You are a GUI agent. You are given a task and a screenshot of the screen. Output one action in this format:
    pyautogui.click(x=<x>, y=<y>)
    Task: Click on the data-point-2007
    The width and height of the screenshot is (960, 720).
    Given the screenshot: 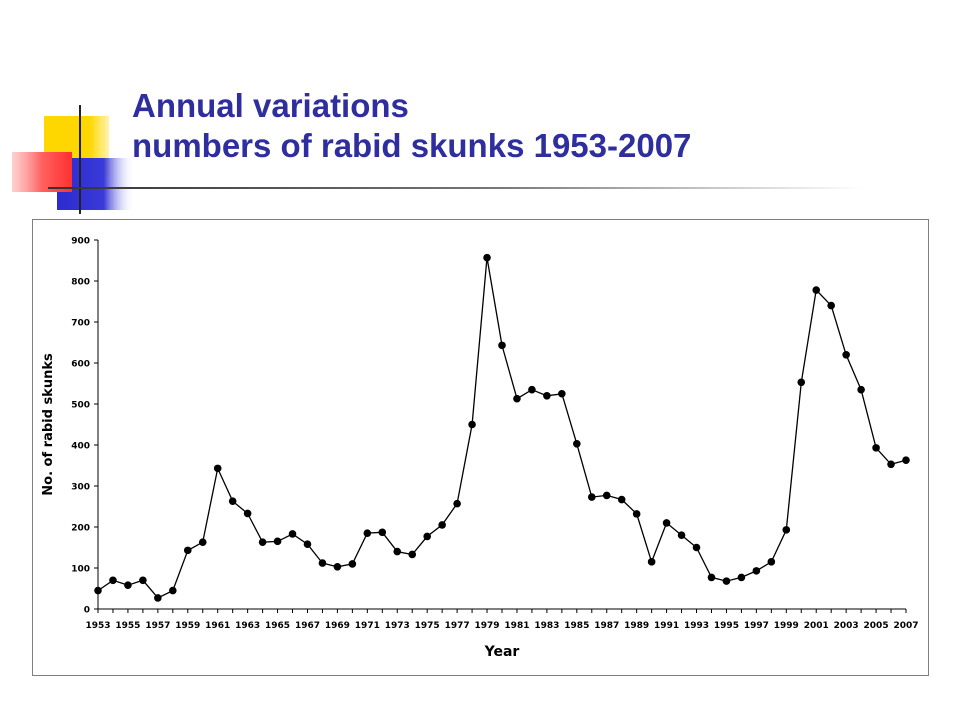 What is the action you would take?
    pyautogui.click(x=906, y=460)
    